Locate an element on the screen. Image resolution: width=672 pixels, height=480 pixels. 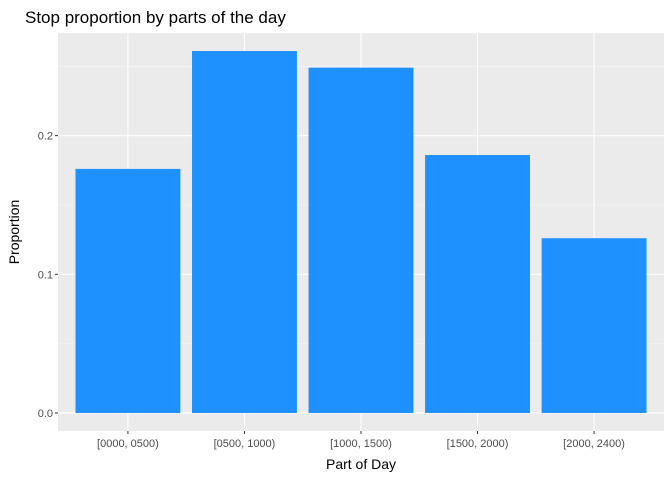
y-axis: 0.0 0.1 0.2 is located at coordinates (48, 275).